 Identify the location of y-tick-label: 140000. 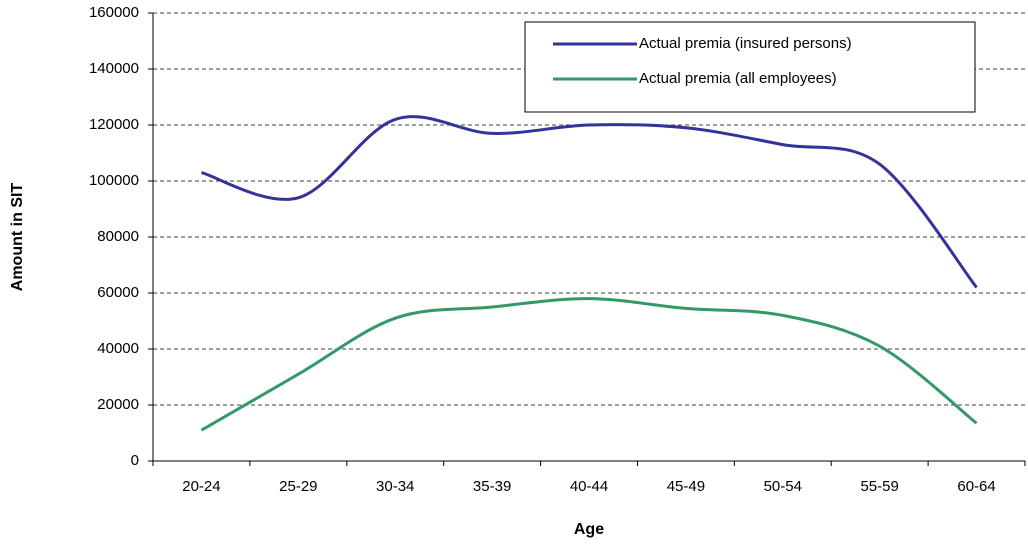
(114, 68).